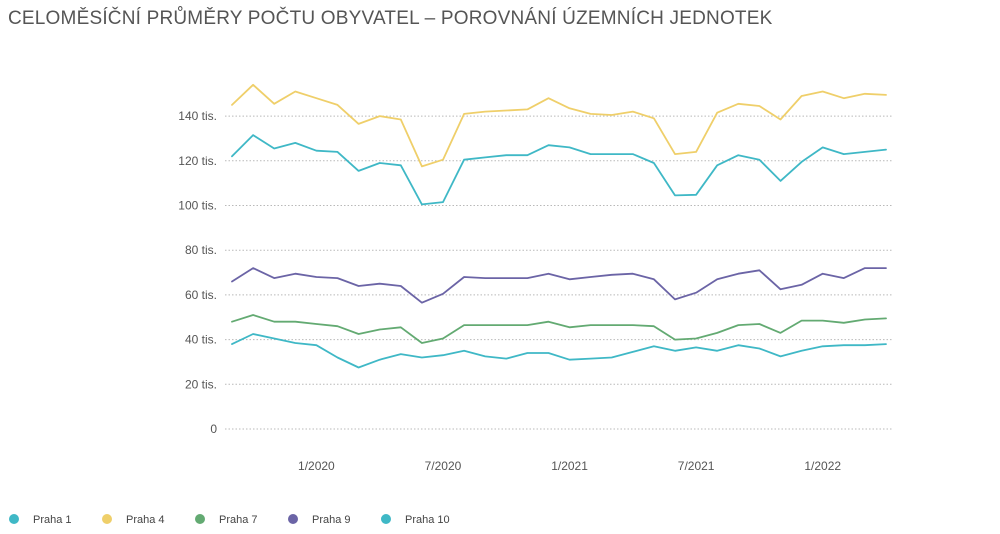 The width and height of the screenshot is (1000, 534). What do you see at coordinates (316, 466) in the screenshot?
I see `x-tick-label: 1/2020` at bounding box center [316, 466].